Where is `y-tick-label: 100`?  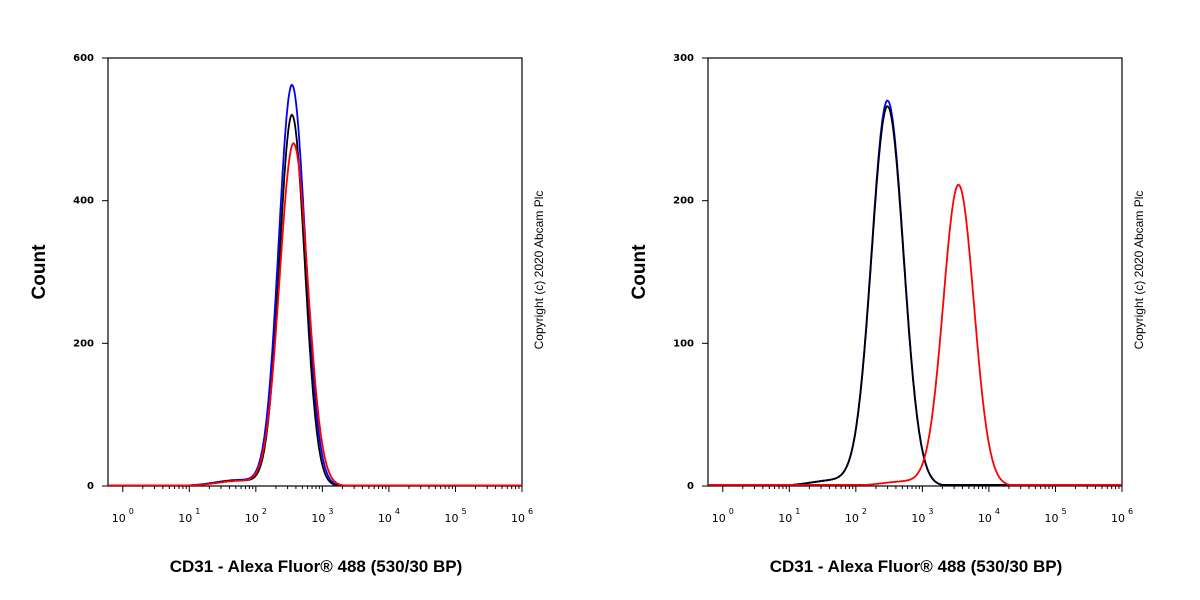 y-tick-label: 100 is located at coordinates (683, 343).